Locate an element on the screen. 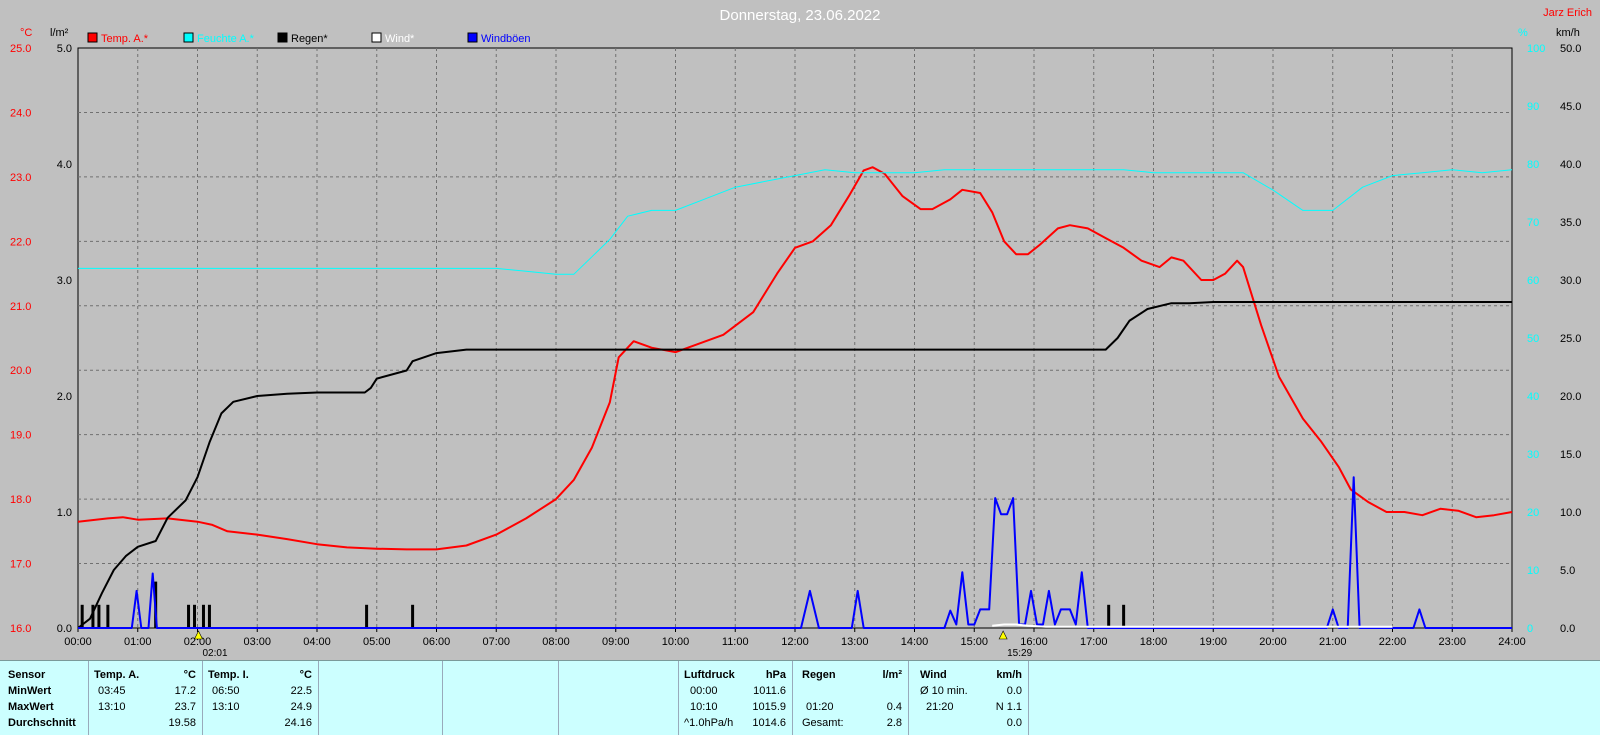  humidity-tick-label: 10 is located at coordinates (1533, 571).